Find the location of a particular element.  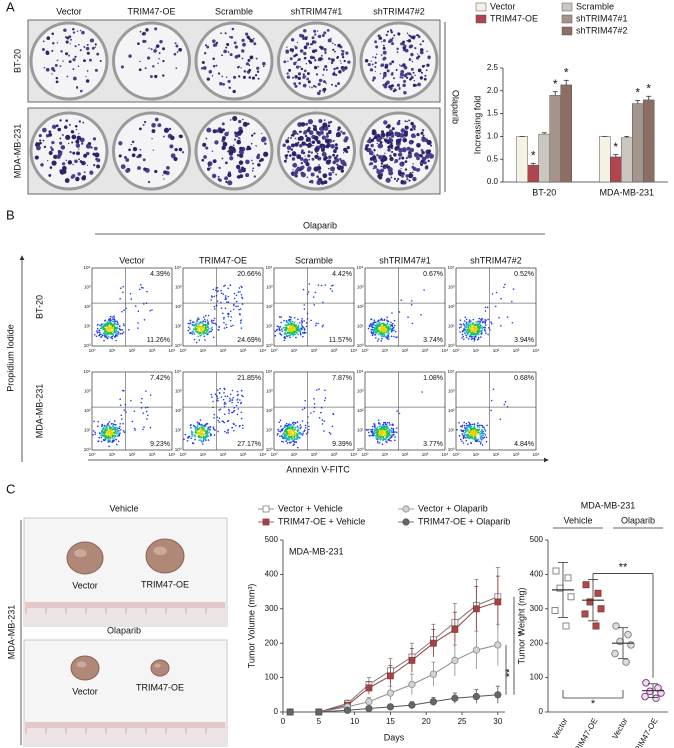

y-tick-label: 10⁴ is located at coordinates (178, 371).